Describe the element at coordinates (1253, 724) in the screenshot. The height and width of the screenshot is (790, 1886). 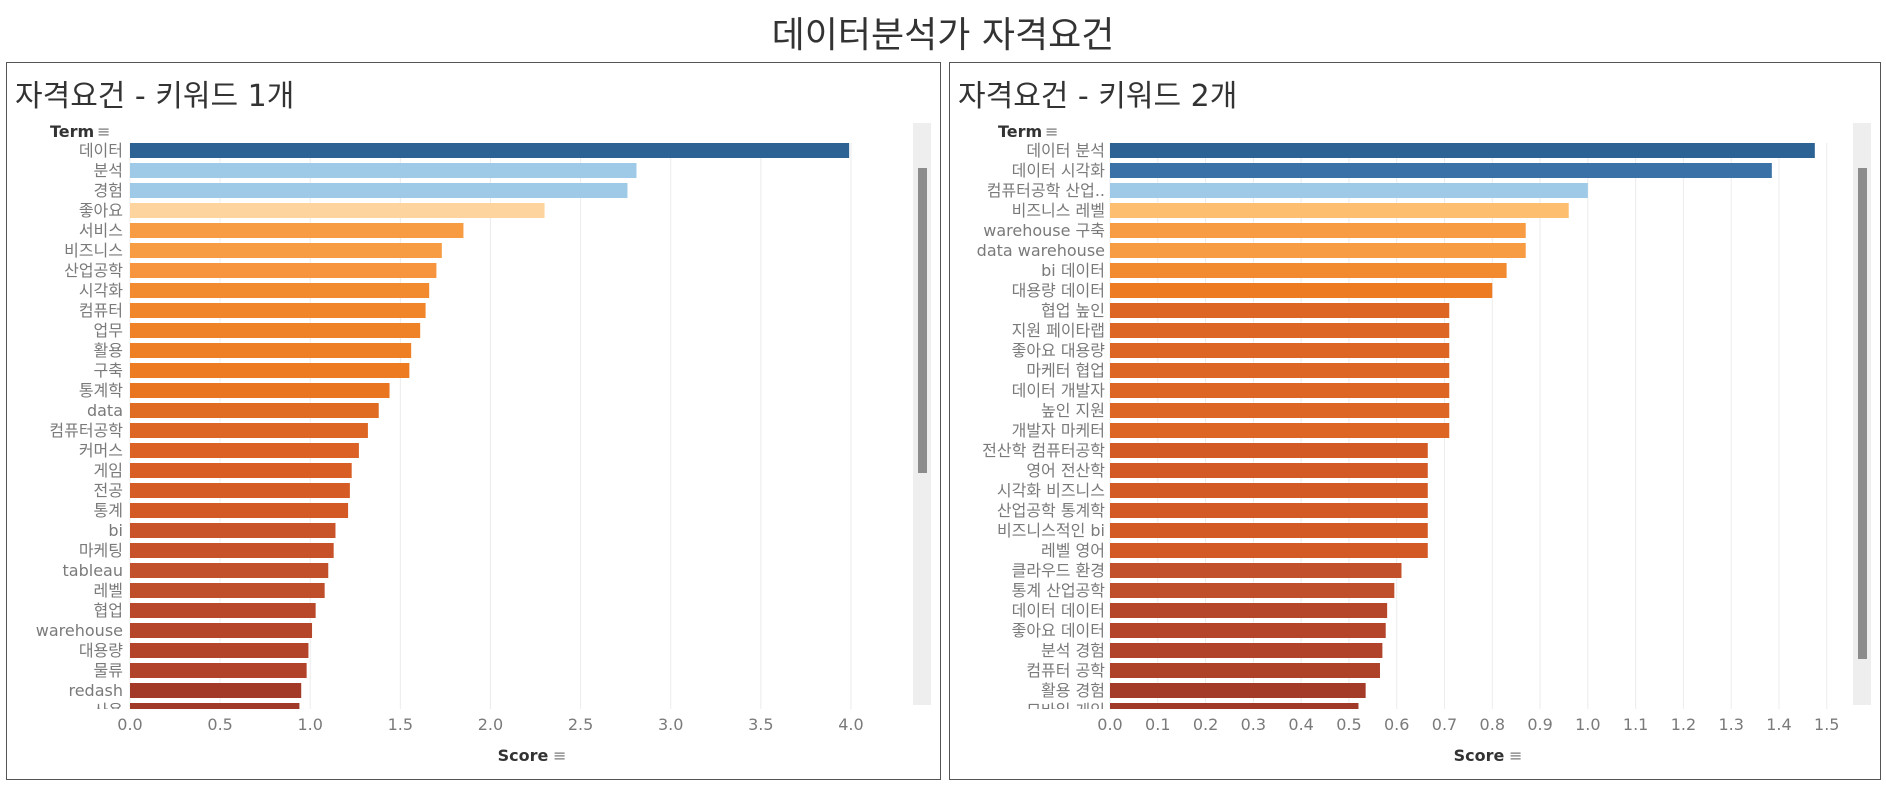
I see `x-tick-label: 0.3` at that location.